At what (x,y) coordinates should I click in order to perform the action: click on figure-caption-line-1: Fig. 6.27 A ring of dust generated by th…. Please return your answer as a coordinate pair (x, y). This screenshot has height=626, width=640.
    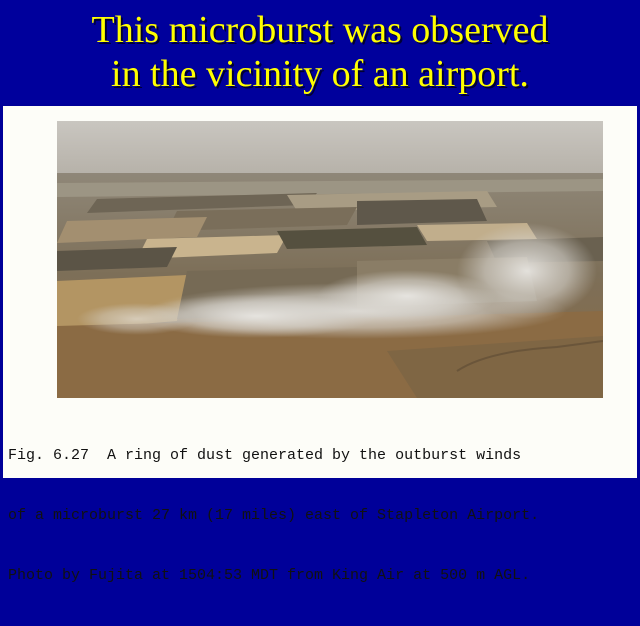
    Looking at the image, I should click on (265, 455).